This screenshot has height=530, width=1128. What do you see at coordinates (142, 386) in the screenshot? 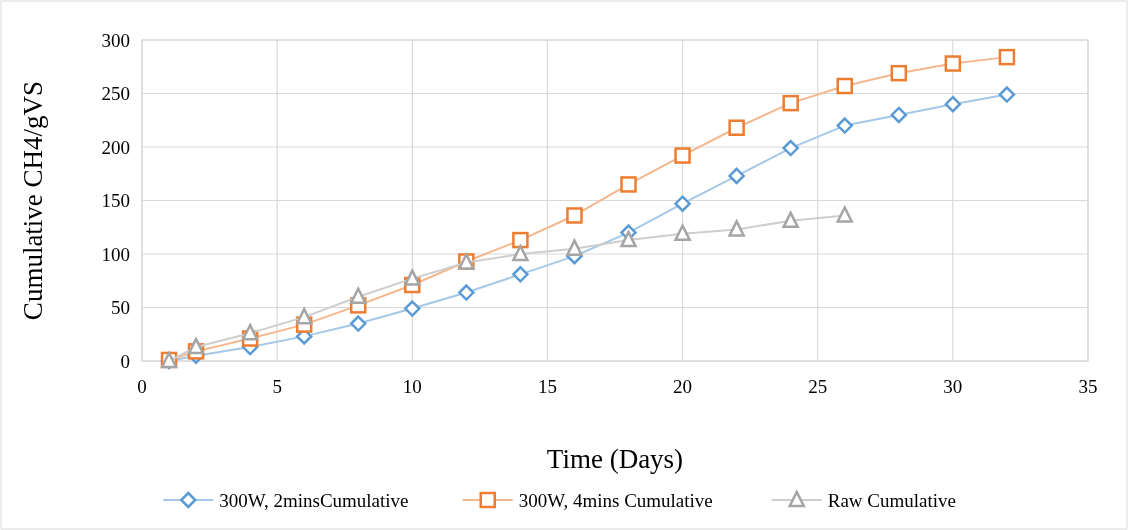
I see `x-tick-label: 0` at bounding box center [142, 386].